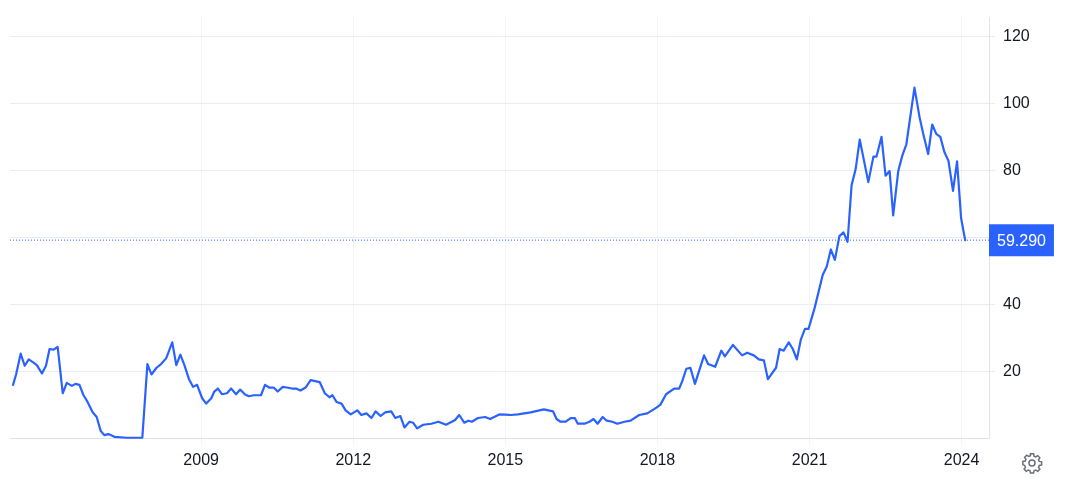 This screenshot has height=482, width=1068. I want to click on x-tick-label: 2018, so click(657, 459).